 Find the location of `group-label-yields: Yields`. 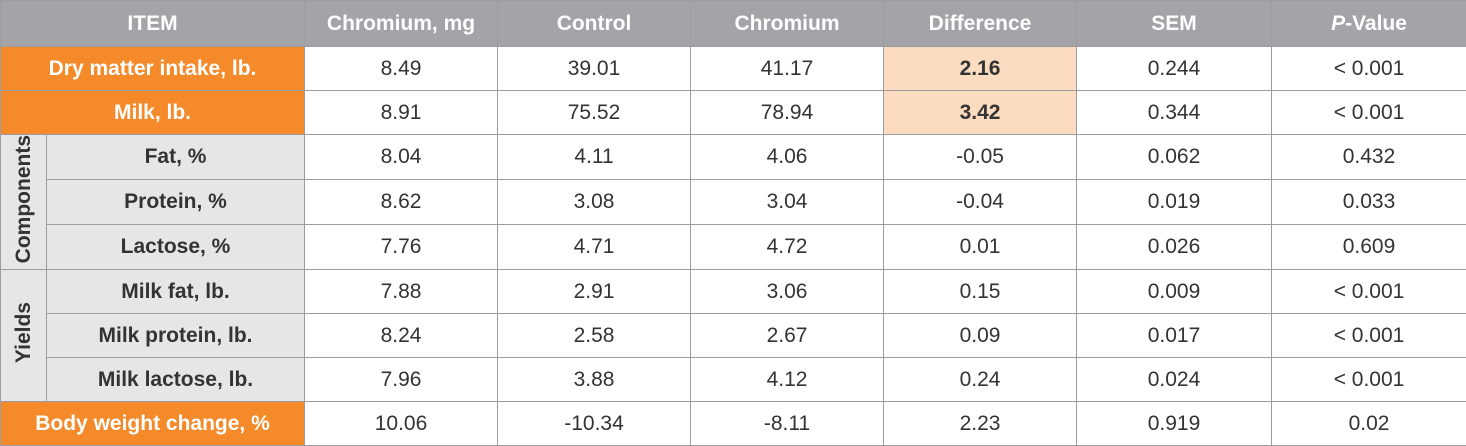

group-label-yields: Yields is located at coordinates (24, 336).